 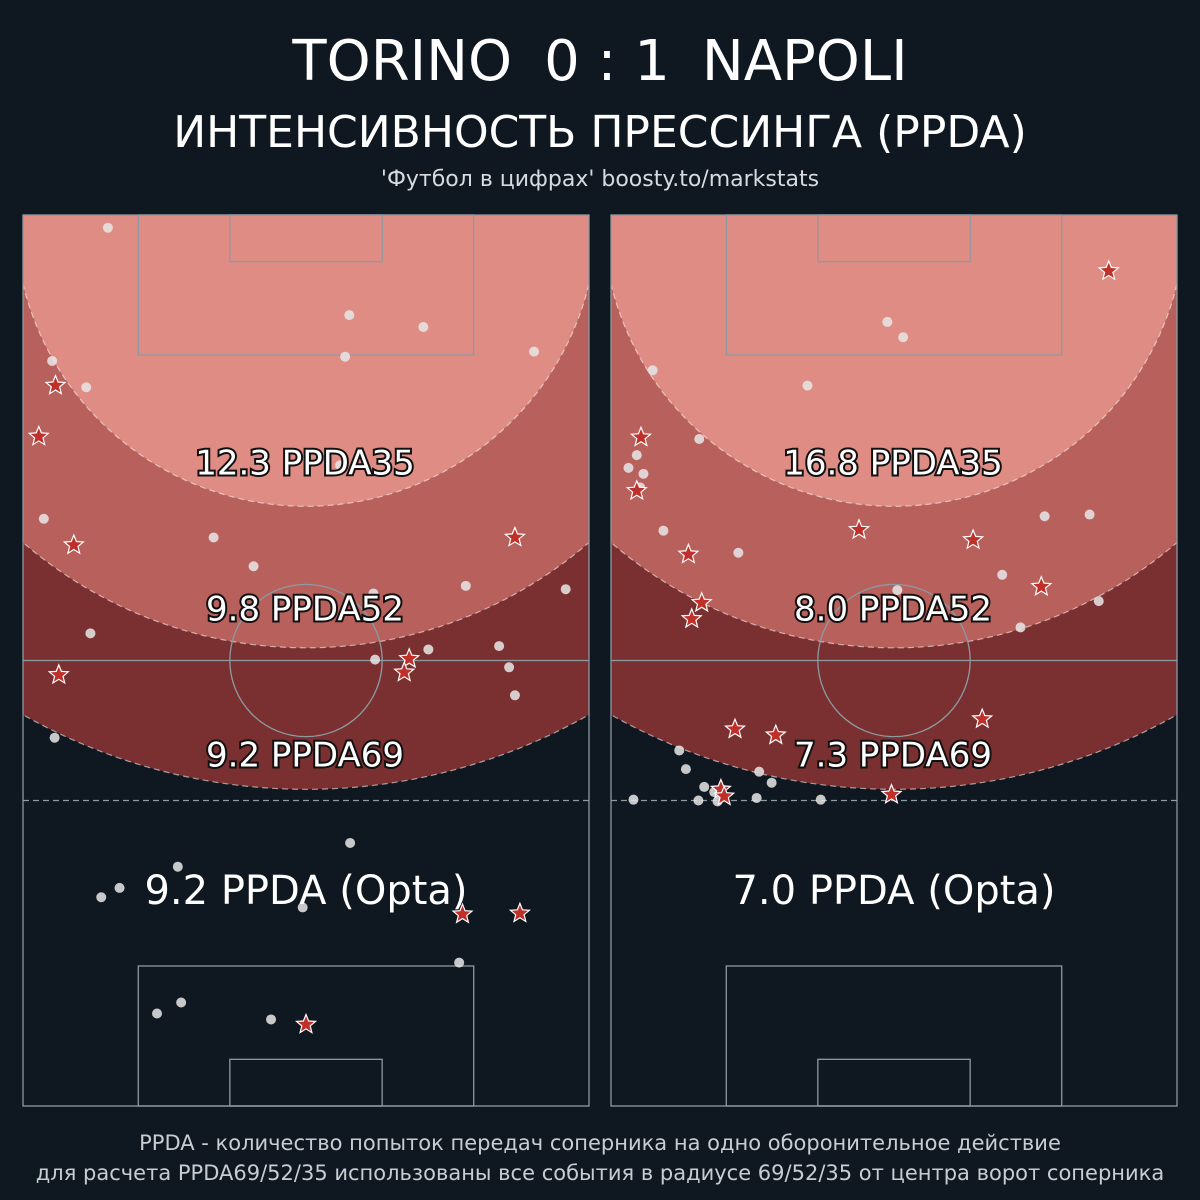 I want to click on napoli-zone-ppda35, so click(x=894, y=361).